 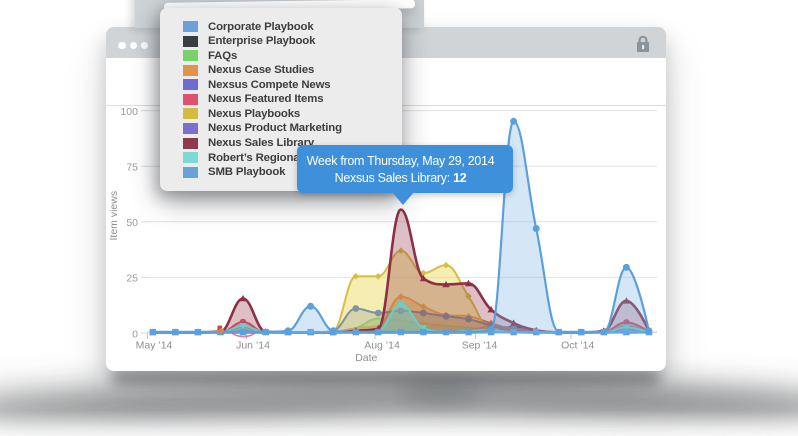 What do you see at coordinates (154, 345) in the screenshot?
I see `svg-text: May ’14` at bounding box center [154, 345].